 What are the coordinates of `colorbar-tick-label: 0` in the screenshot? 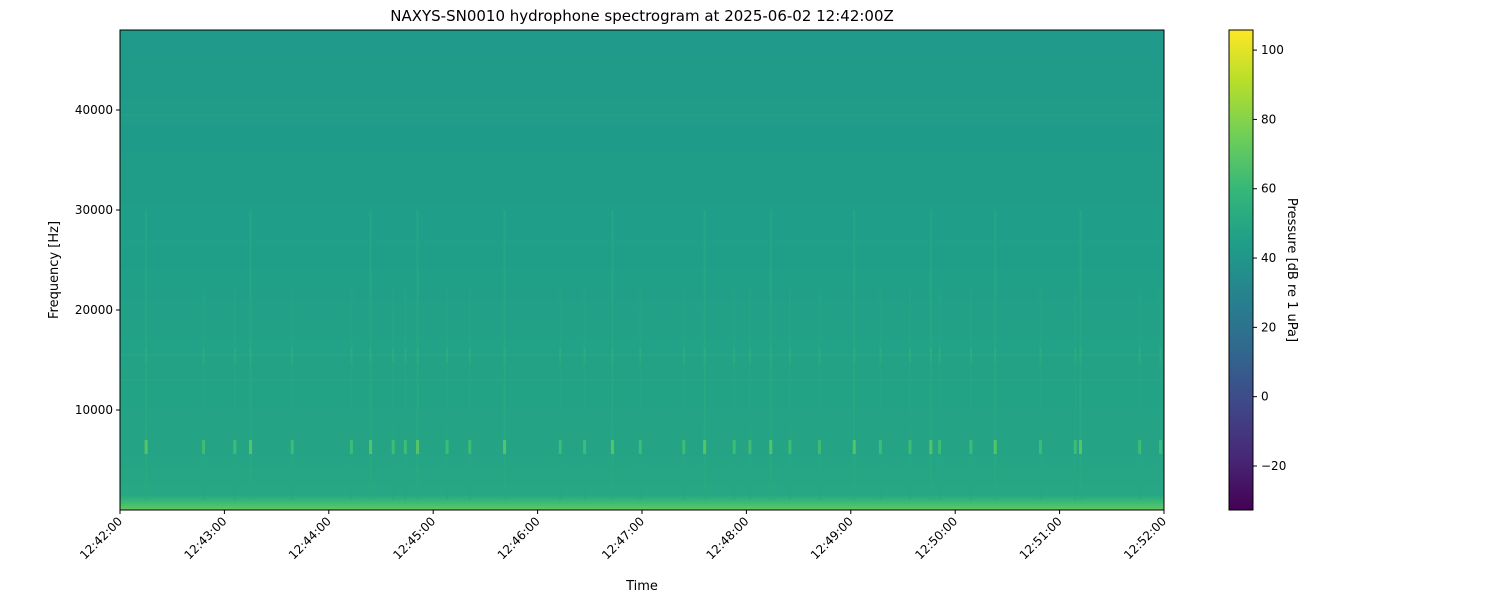 It's located at (1265, 397).